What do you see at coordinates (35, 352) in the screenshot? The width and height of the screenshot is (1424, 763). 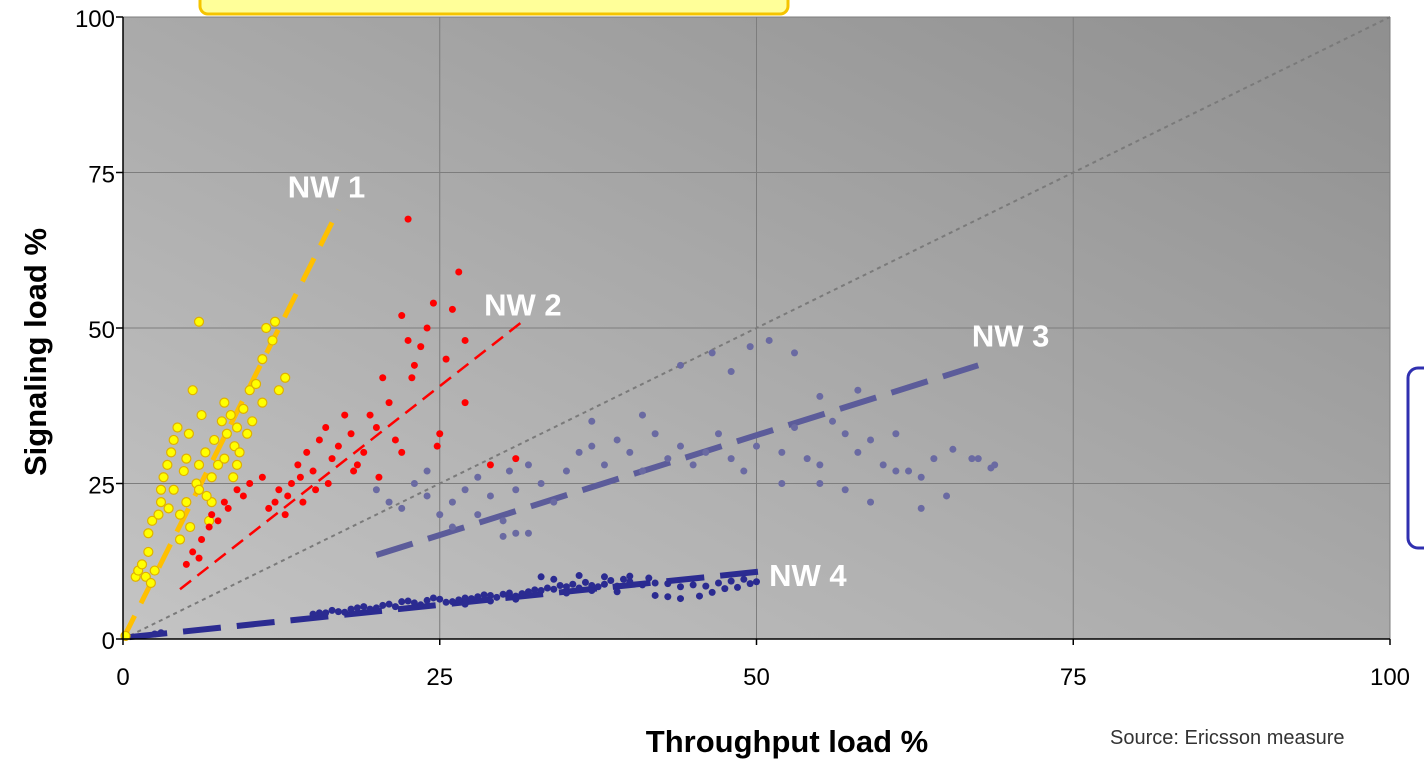 I see `y-axis-title: Signaling load %` at bounding box center [35, 352].